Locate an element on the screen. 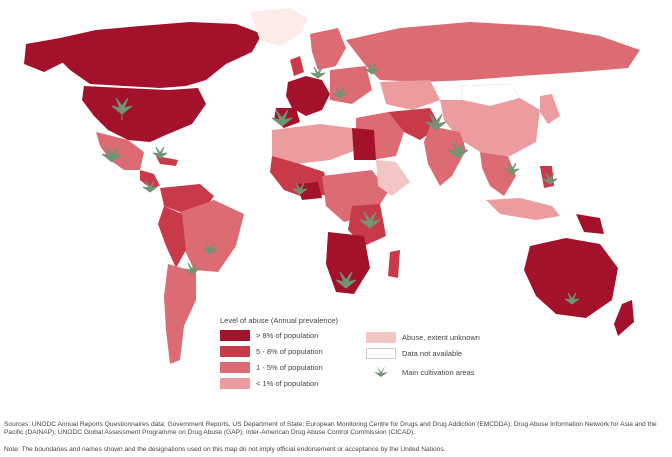 The width and height of the screenshot is (672, 457). region-central-america is located at coordinates (150, 179).